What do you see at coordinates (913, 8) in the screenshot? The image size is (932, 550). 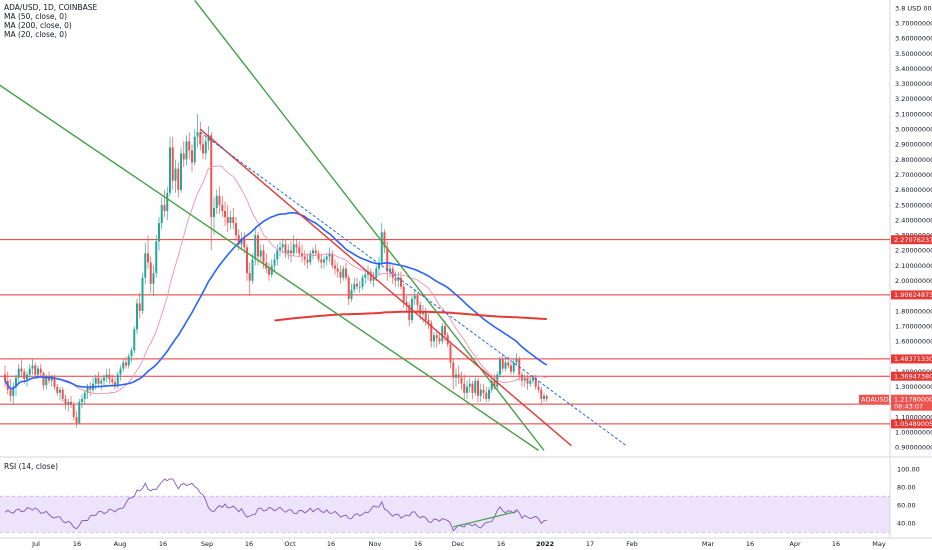 I see `price-tick-label: 3.8 USD 000` at bounding box center [913, 8].